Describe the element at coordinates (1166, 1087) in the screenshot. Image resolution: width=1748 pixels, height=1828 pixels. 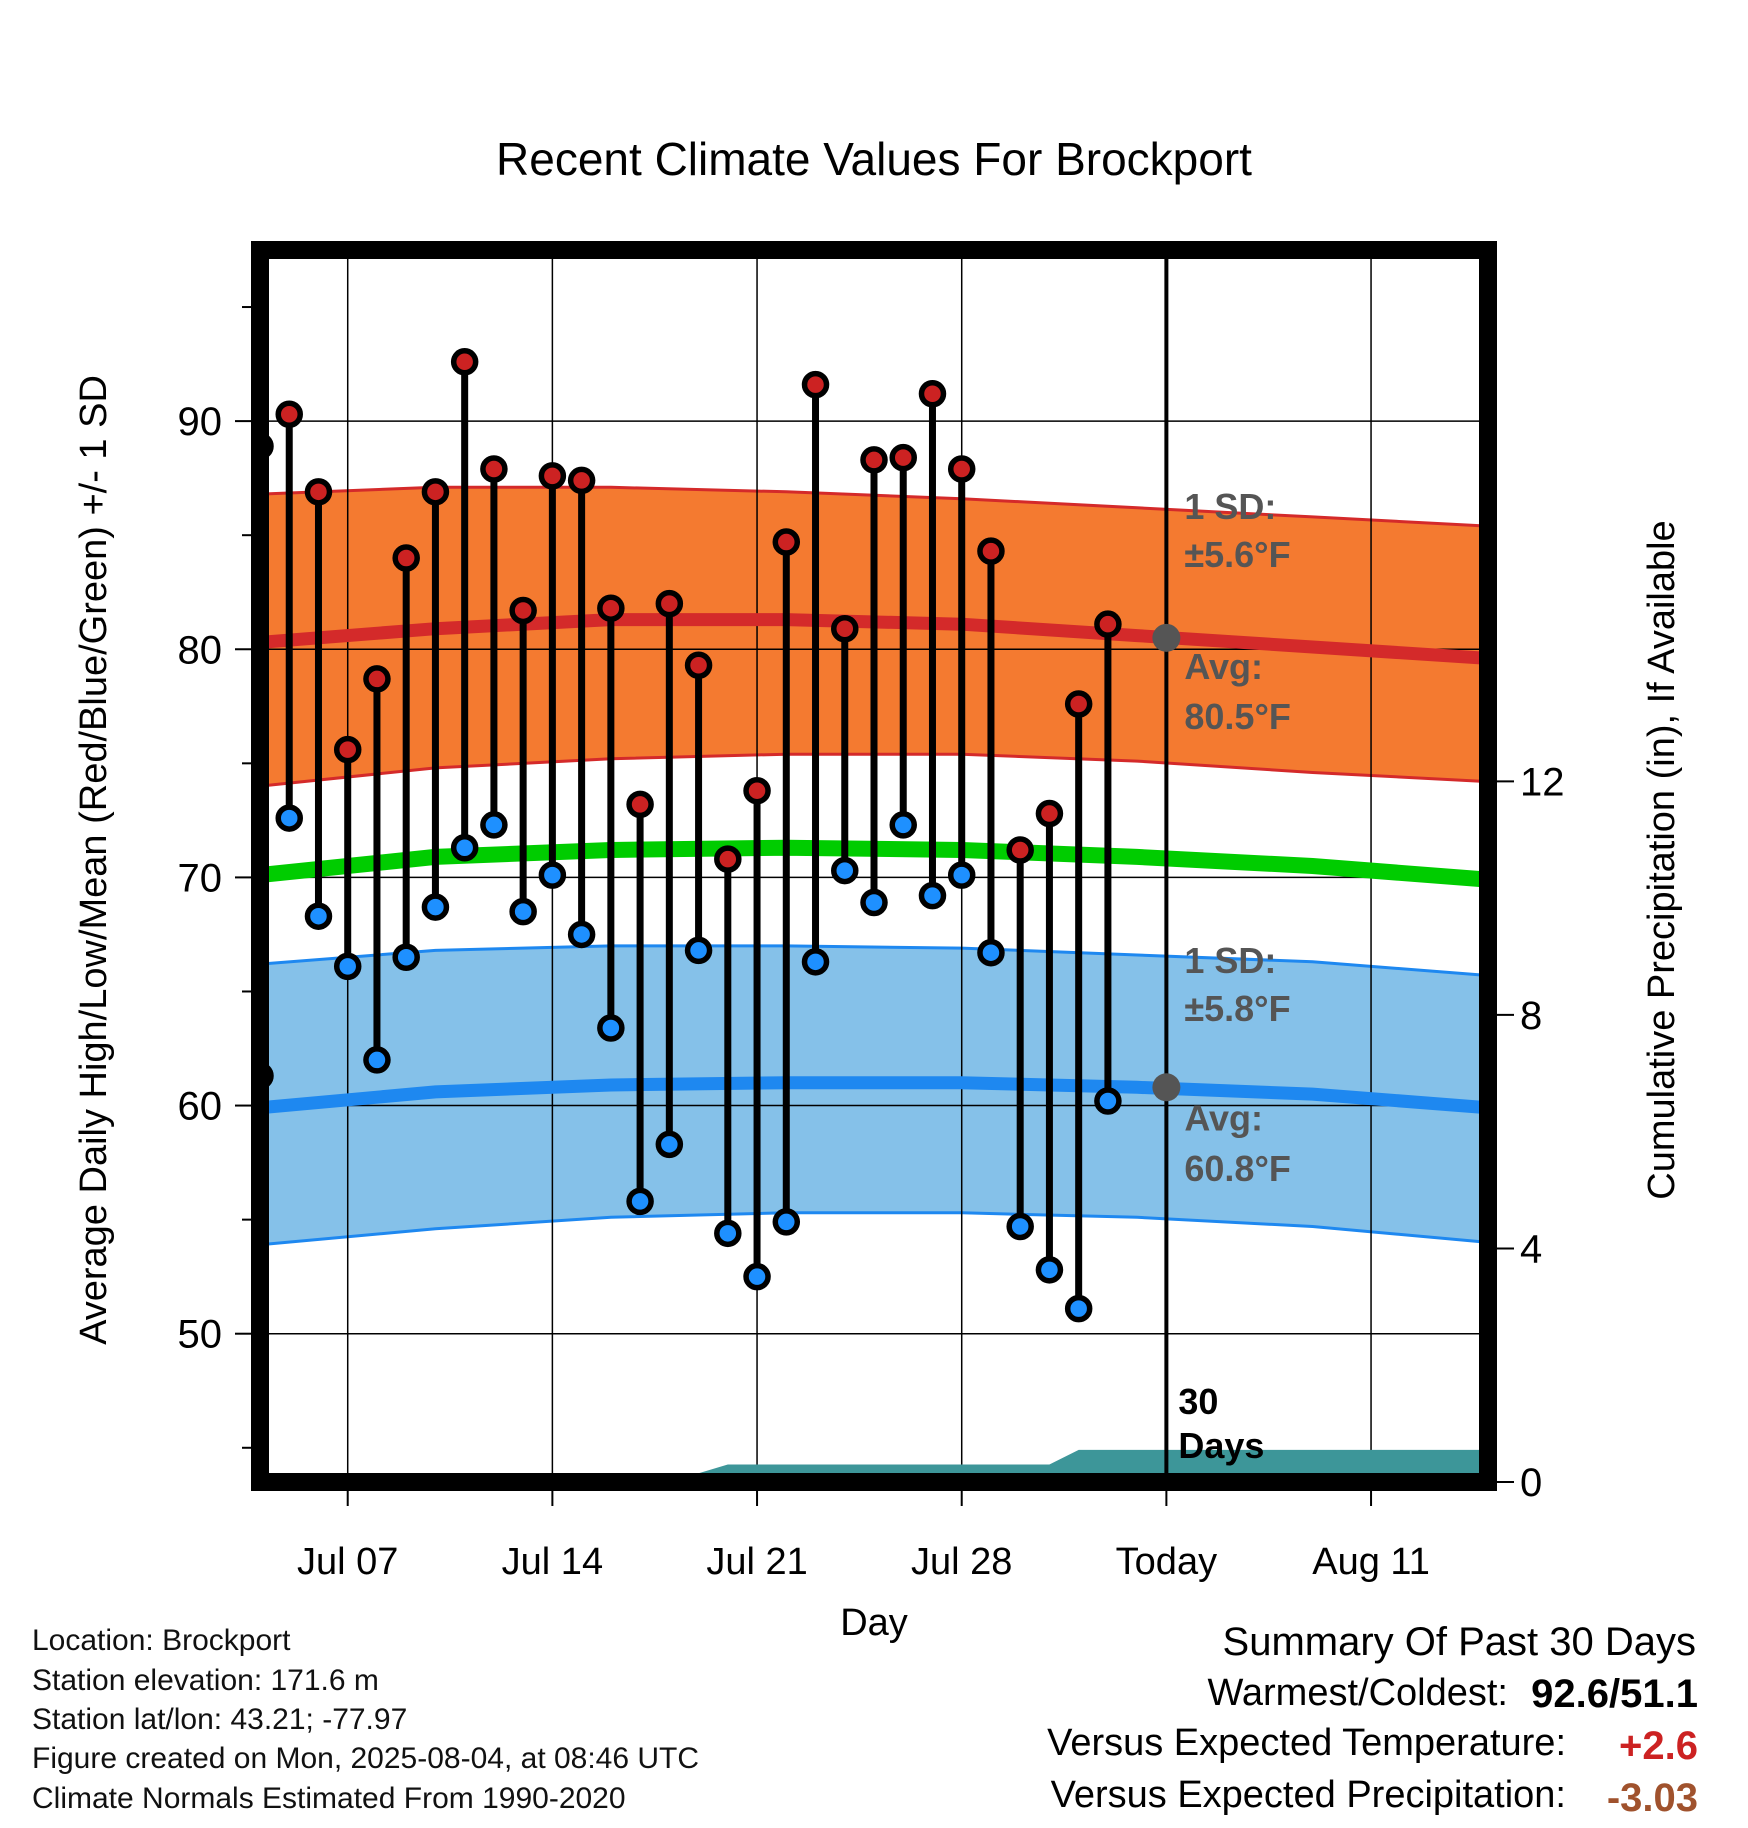
I see `low-avg-marker` at that location.